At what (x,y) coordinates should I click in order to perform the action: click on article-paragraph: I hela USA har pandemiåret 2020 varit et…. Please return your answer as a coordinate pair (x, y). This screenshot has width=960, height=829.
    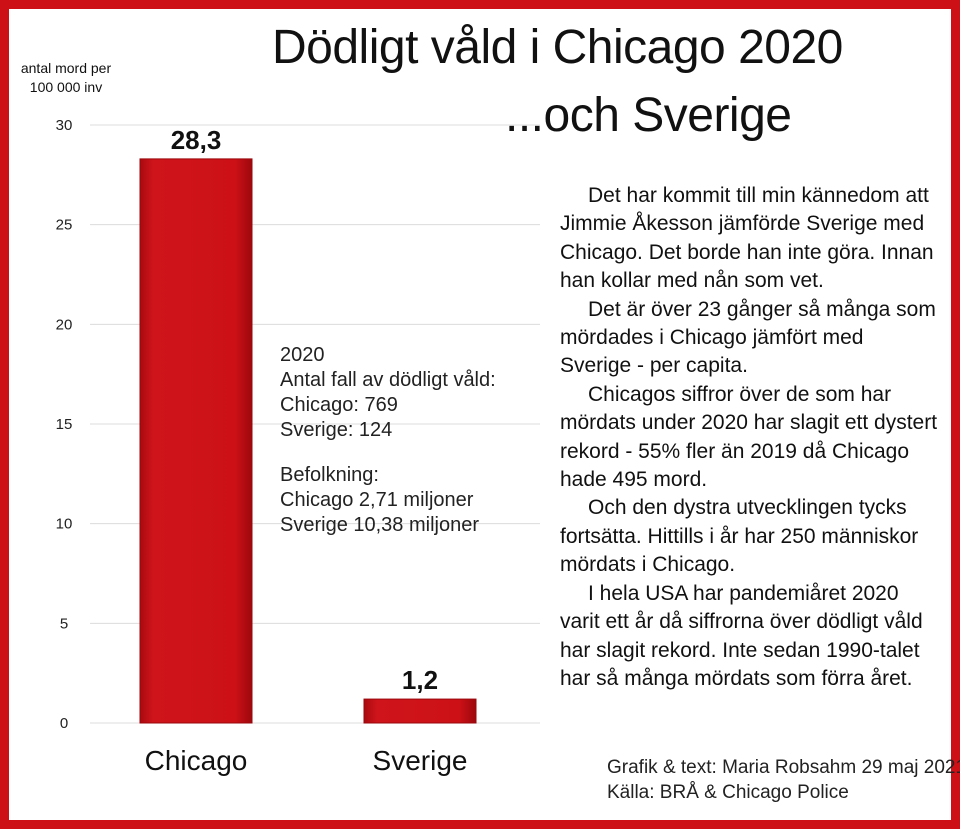
    Looking at the image, I should click on (750, 637).